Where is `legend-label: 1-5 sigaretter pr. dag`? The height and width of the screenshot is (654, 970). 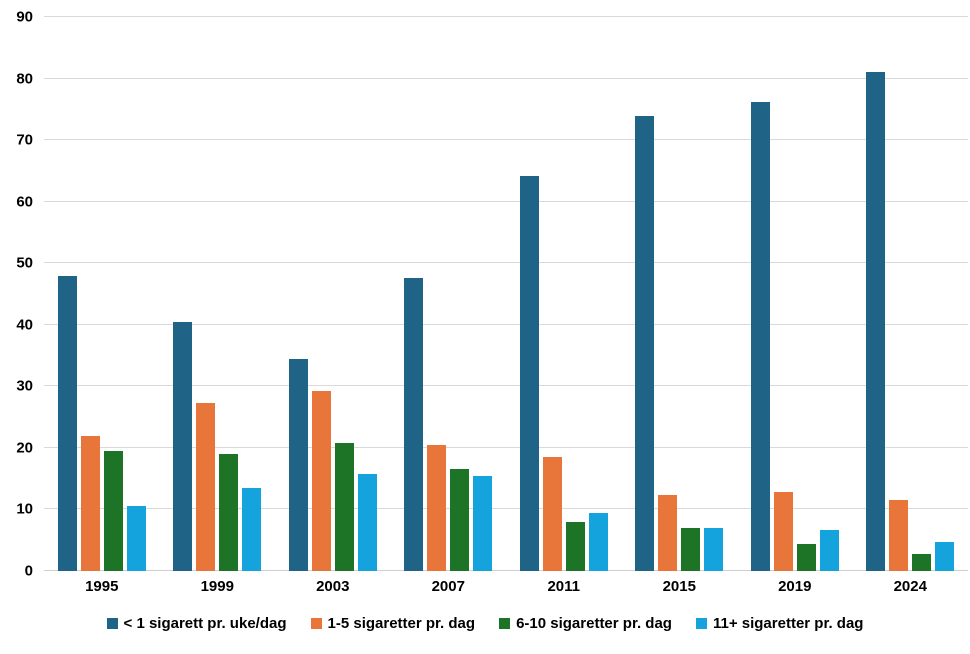
legend-label: 1-5 sigaretter pr. dag is located at coordinates (401, 623).